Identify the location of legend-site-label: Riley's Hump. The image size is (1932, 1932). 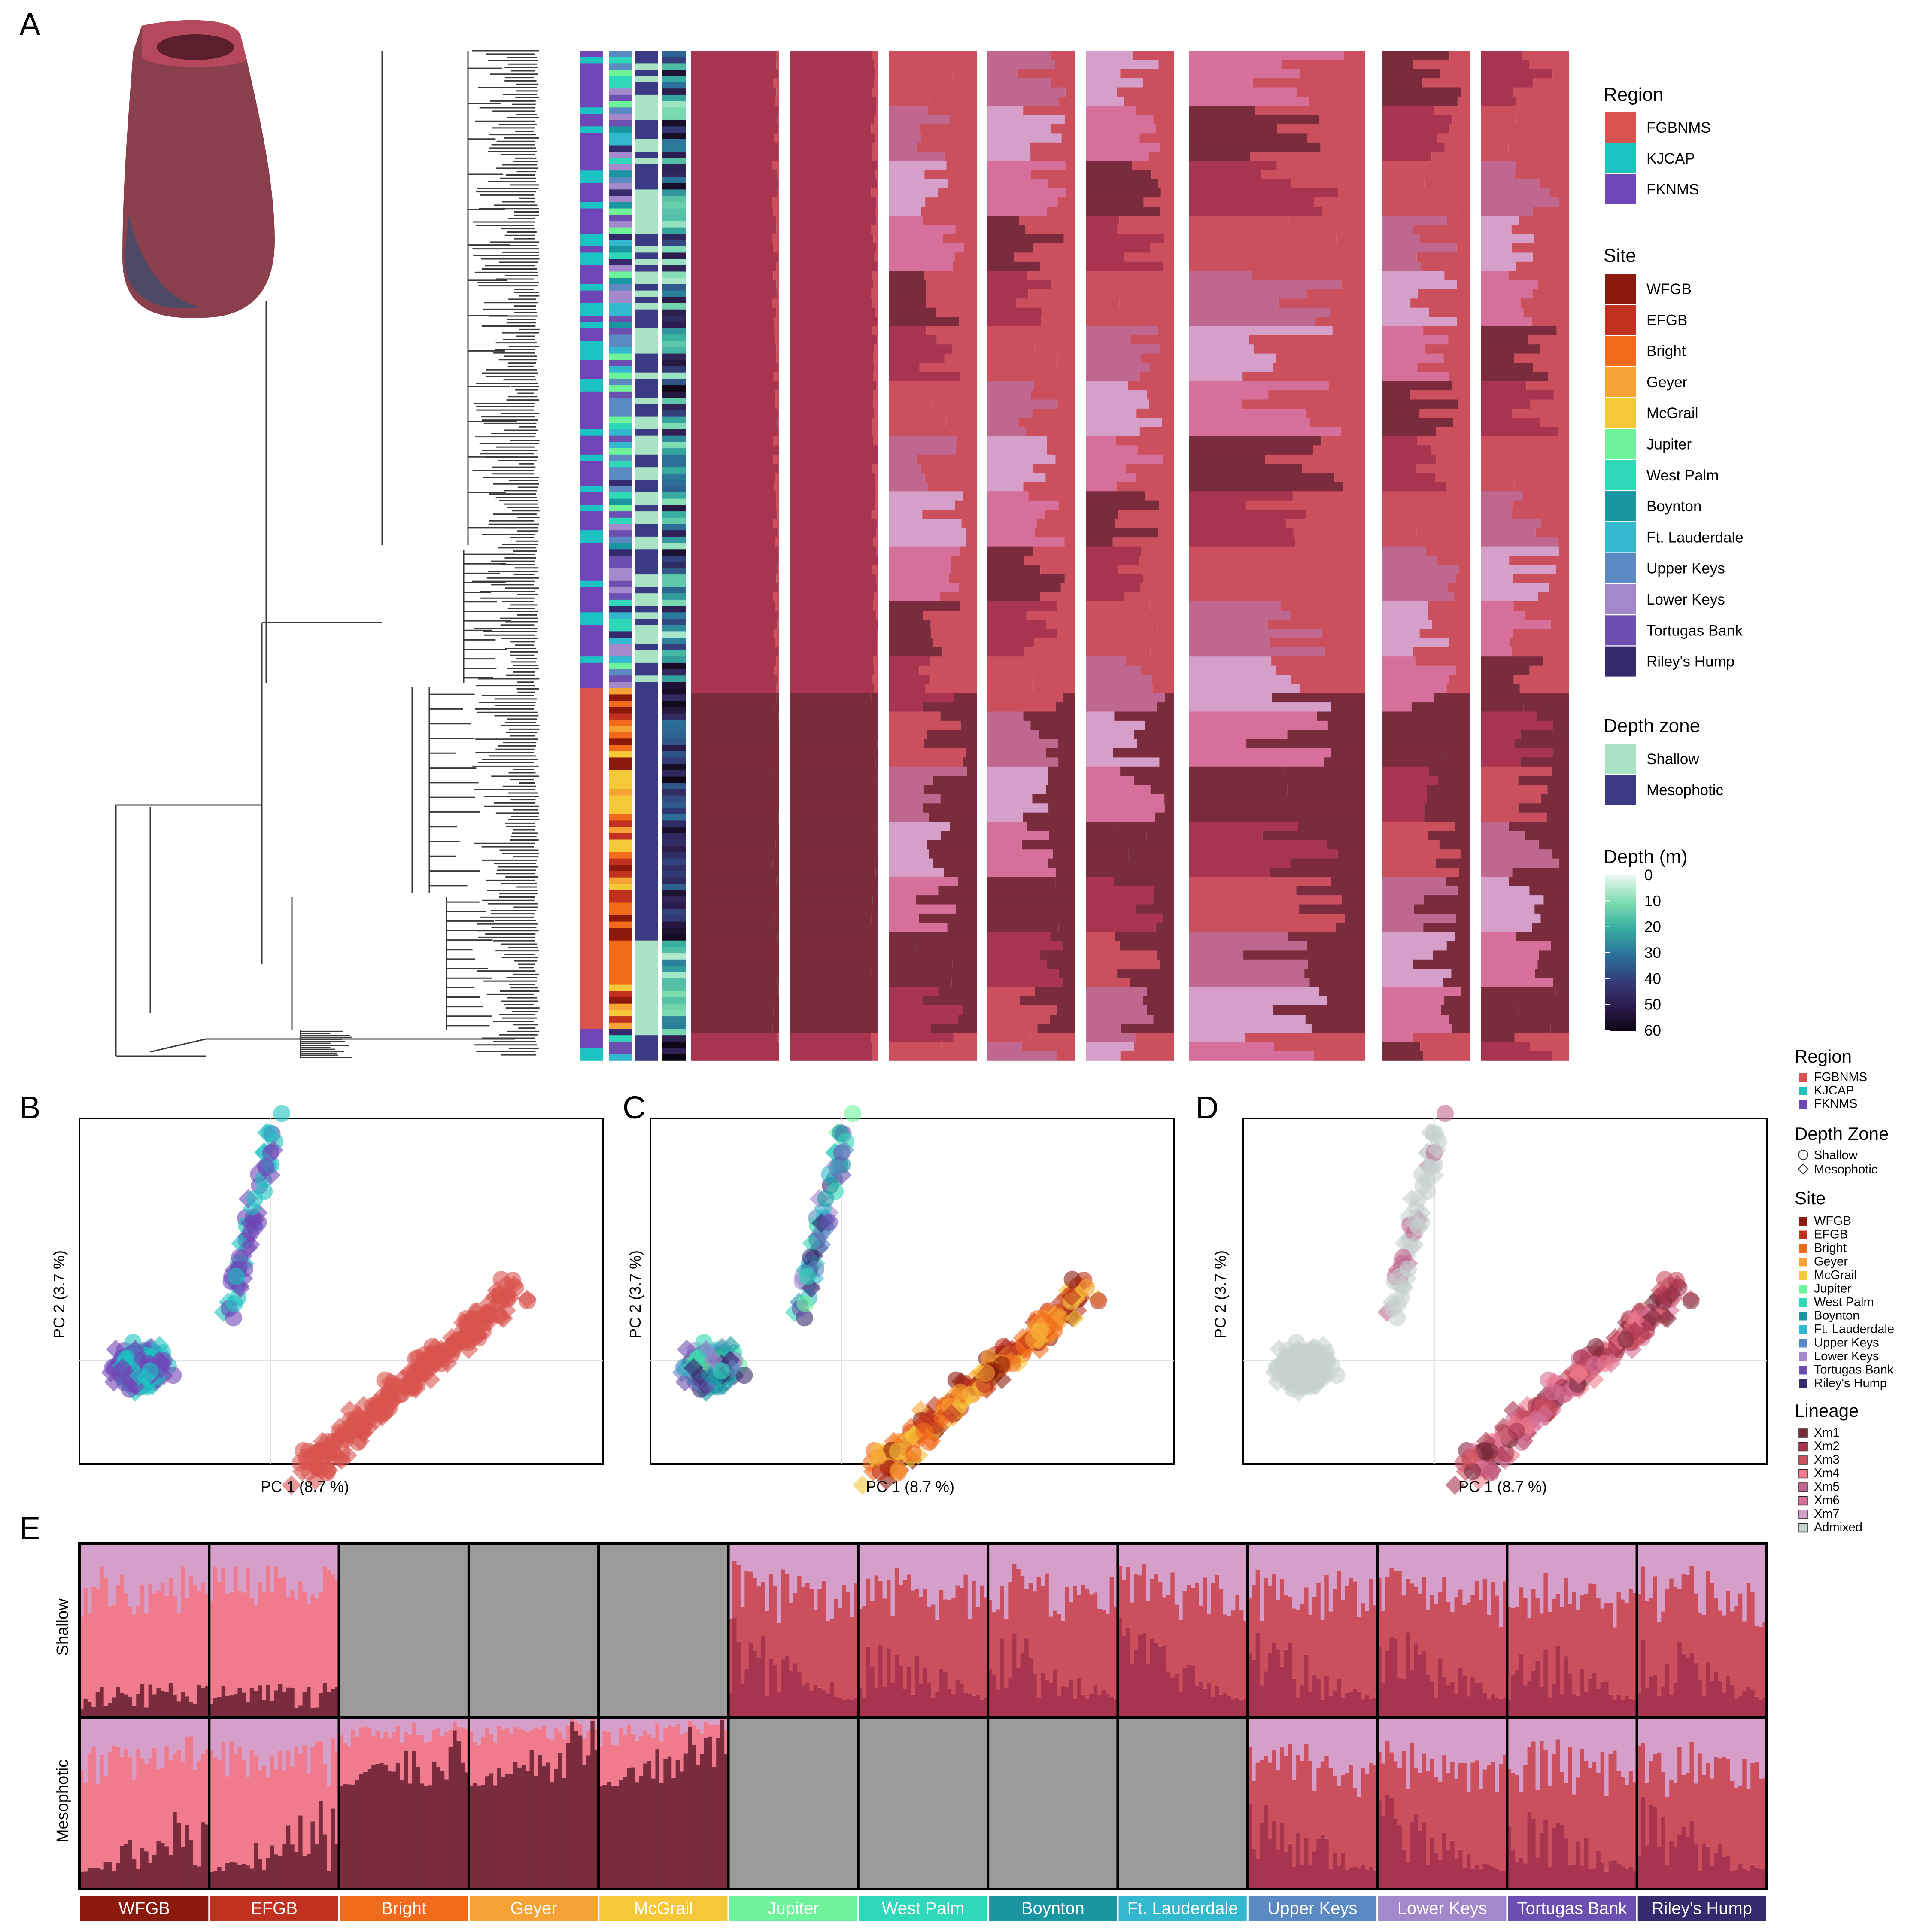
(1690, 662).